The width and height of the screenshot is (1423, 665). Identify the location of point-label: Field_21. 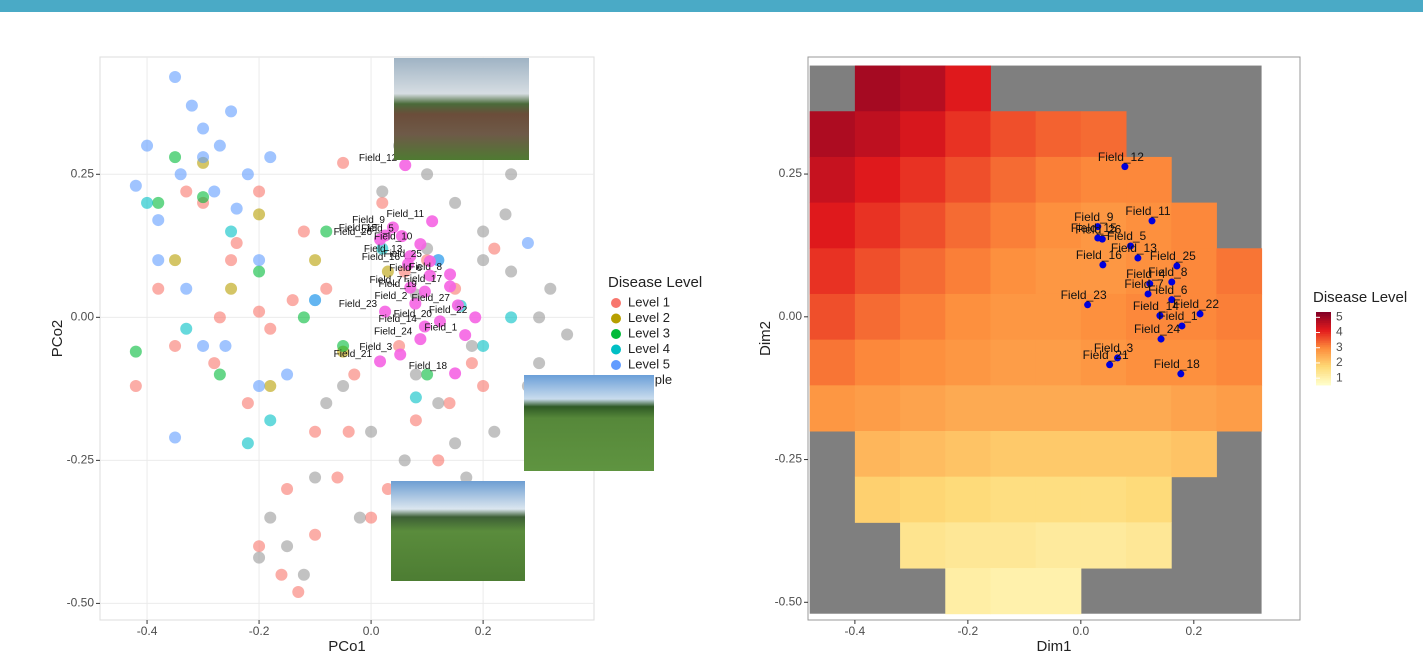
(353, 354).